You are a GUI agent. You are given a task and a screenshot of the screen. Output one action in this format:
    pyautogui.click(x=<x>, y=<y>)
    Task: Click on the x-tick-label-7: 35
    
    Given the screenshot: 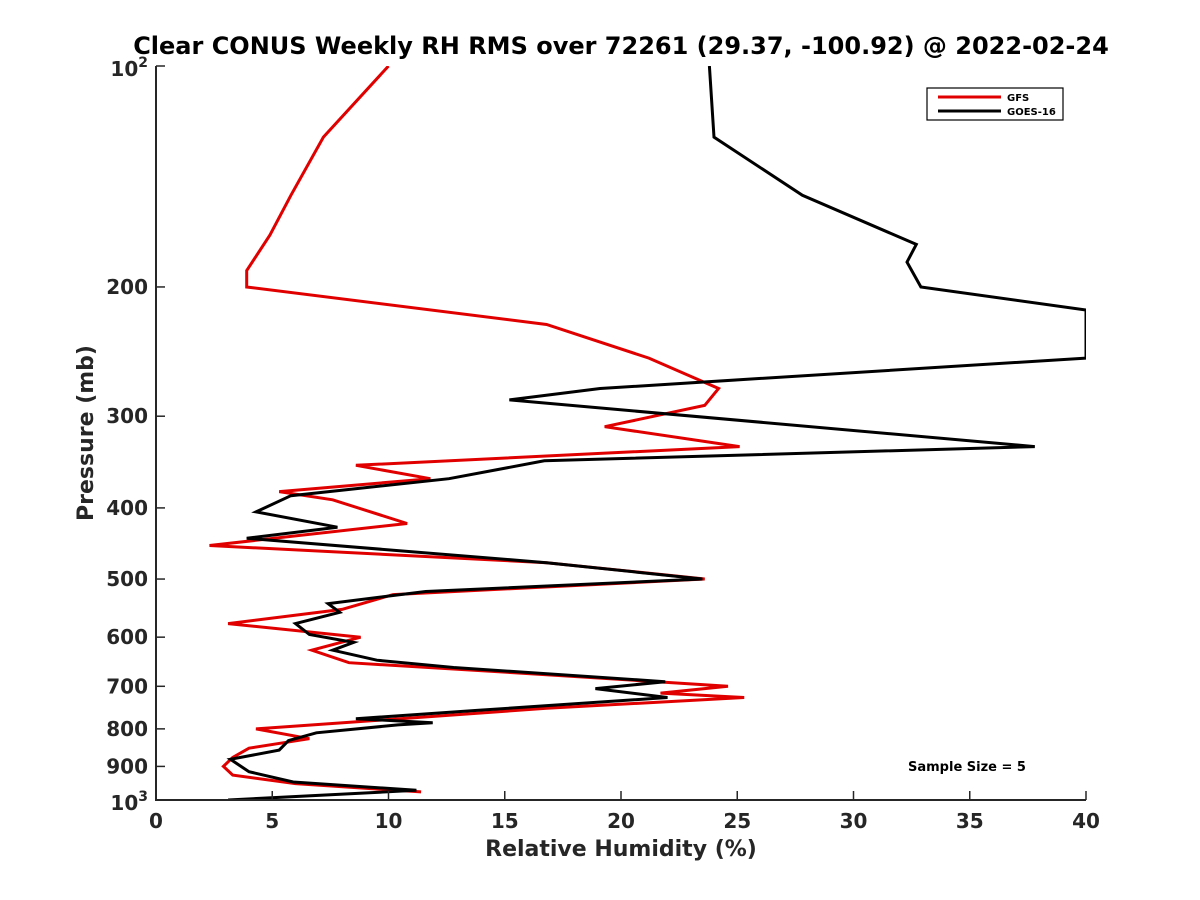 What is the action you would take?
    pyautogui.click(x=970, y=821)
    